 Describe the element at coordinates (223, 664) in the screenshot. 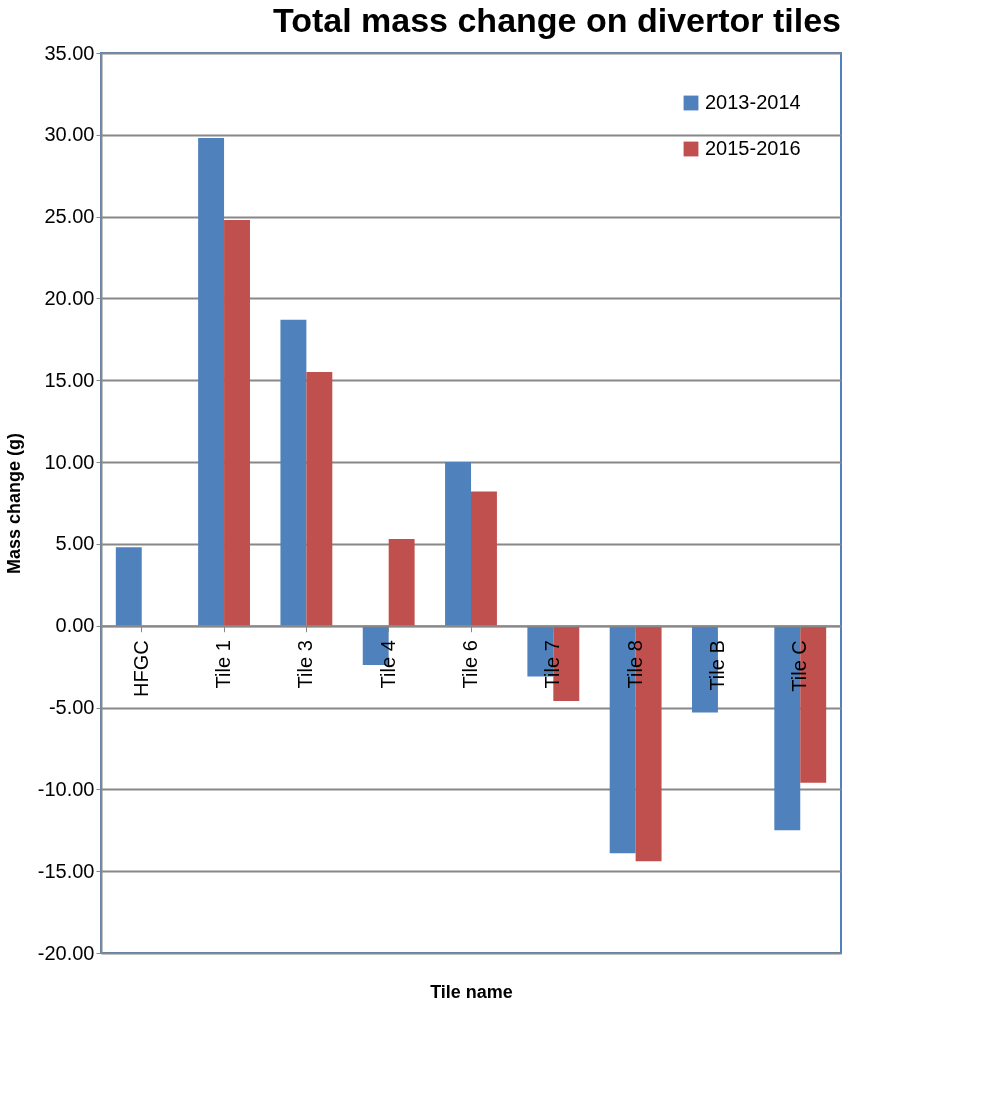

I see `x-tick-label: Tile 1` at that location.